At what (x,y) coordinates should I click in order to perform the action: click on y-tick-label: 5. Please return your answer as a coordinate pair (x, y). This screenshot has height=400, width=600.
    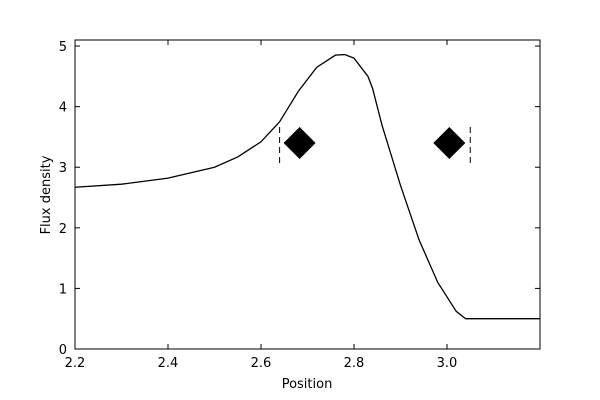
    Looking at the image, I should click on (63, 47).